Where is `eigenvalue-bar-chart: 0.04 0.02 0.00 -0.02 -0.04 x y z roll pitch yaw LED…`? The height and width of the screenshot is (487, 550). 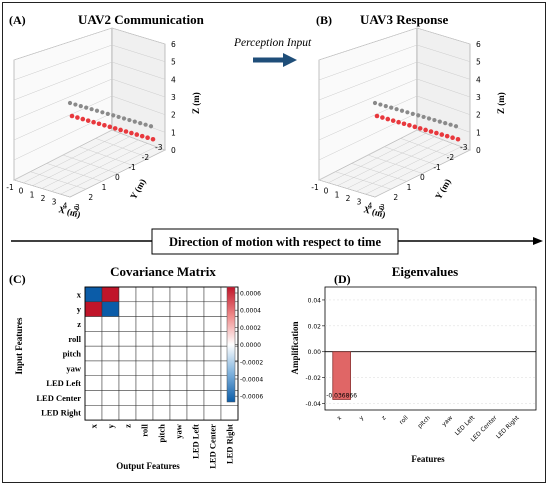 eigenvalue-bar-chart: 0.04 0.02 0.00 -0.02 -0.04 x y z roll pitch yaw LED… is located at coordinates (421, 364).